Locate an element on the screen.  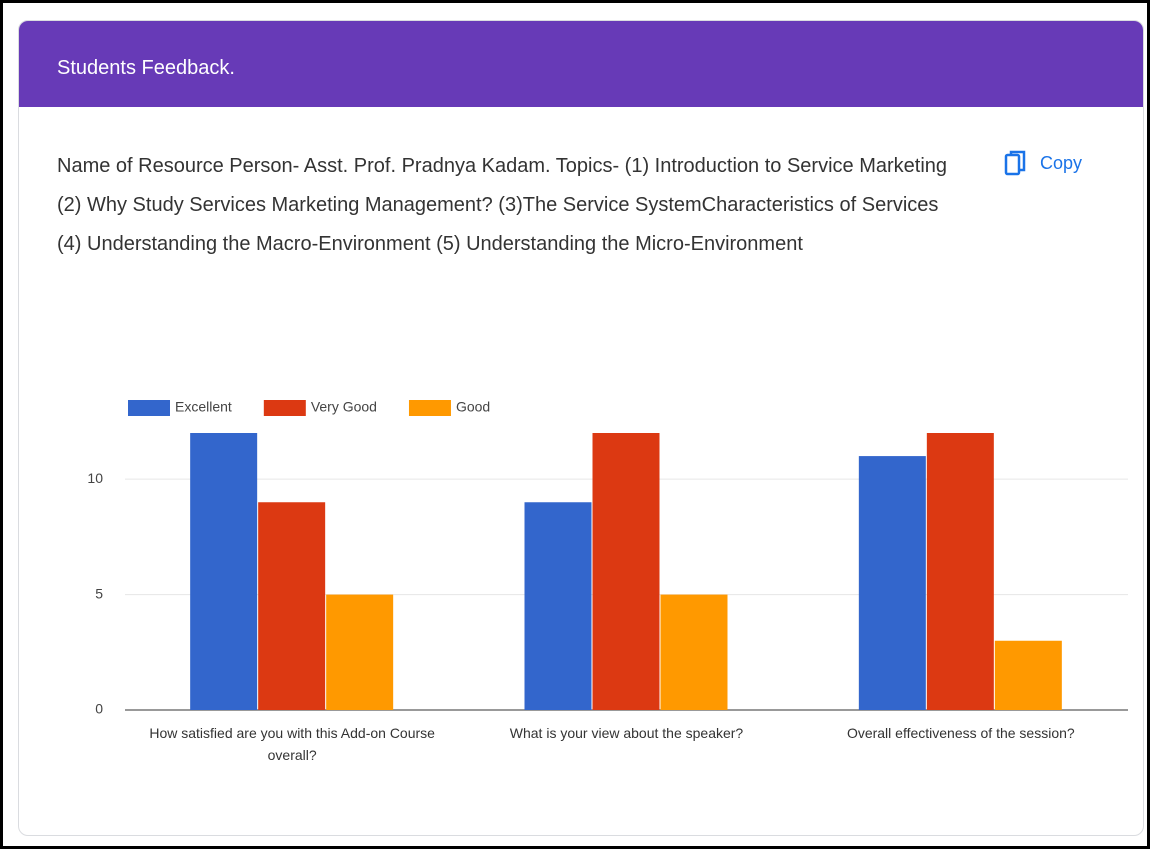
x-tick-label: Overall effectiveness of the session? is located at coordinates (960, 733).